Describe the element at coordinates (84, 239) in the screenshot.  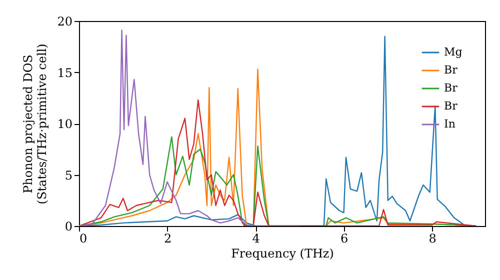
I see `x-tick-label: 0` at that location.